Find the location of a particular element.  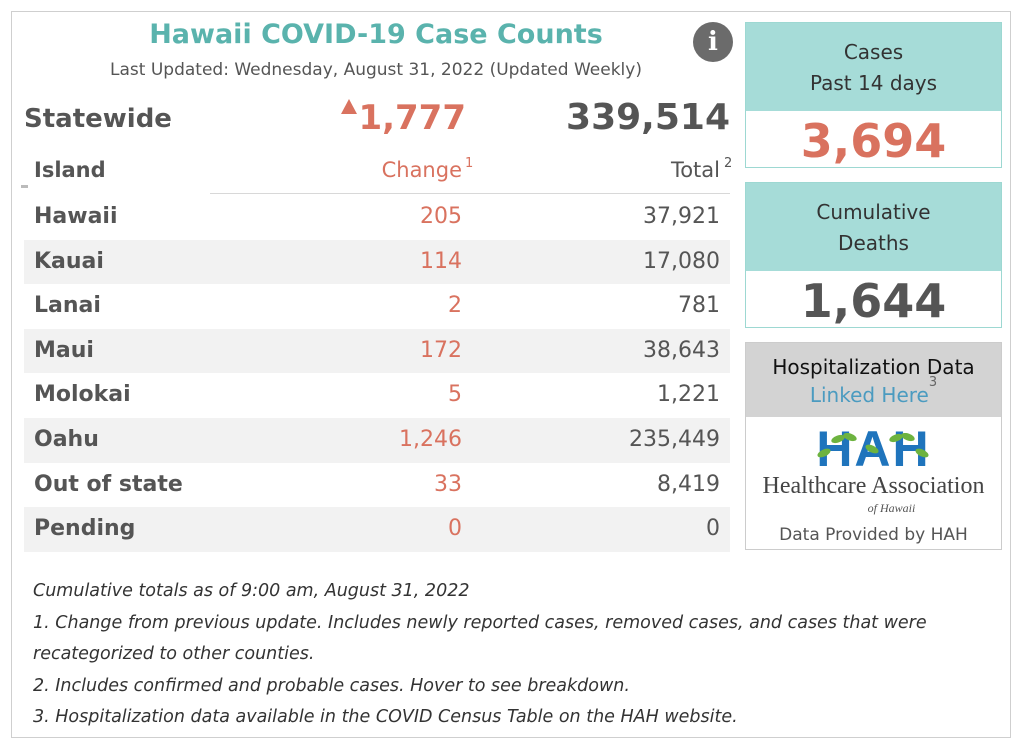

island-change: 114 is located at coordinates (441, 261).